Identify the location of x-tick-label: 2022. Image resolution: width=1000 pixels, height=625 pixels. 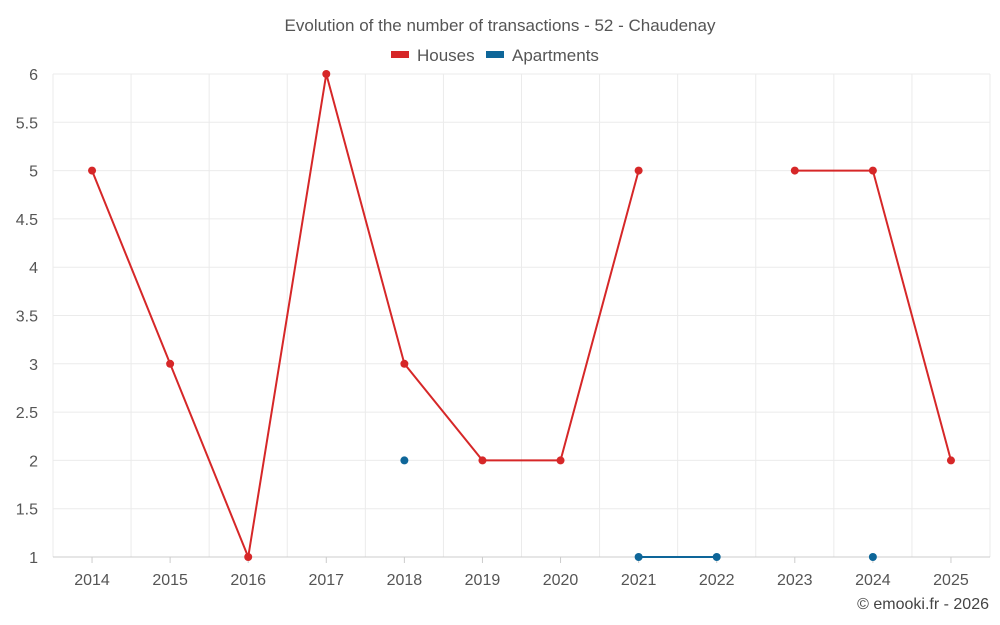
(717, 580).